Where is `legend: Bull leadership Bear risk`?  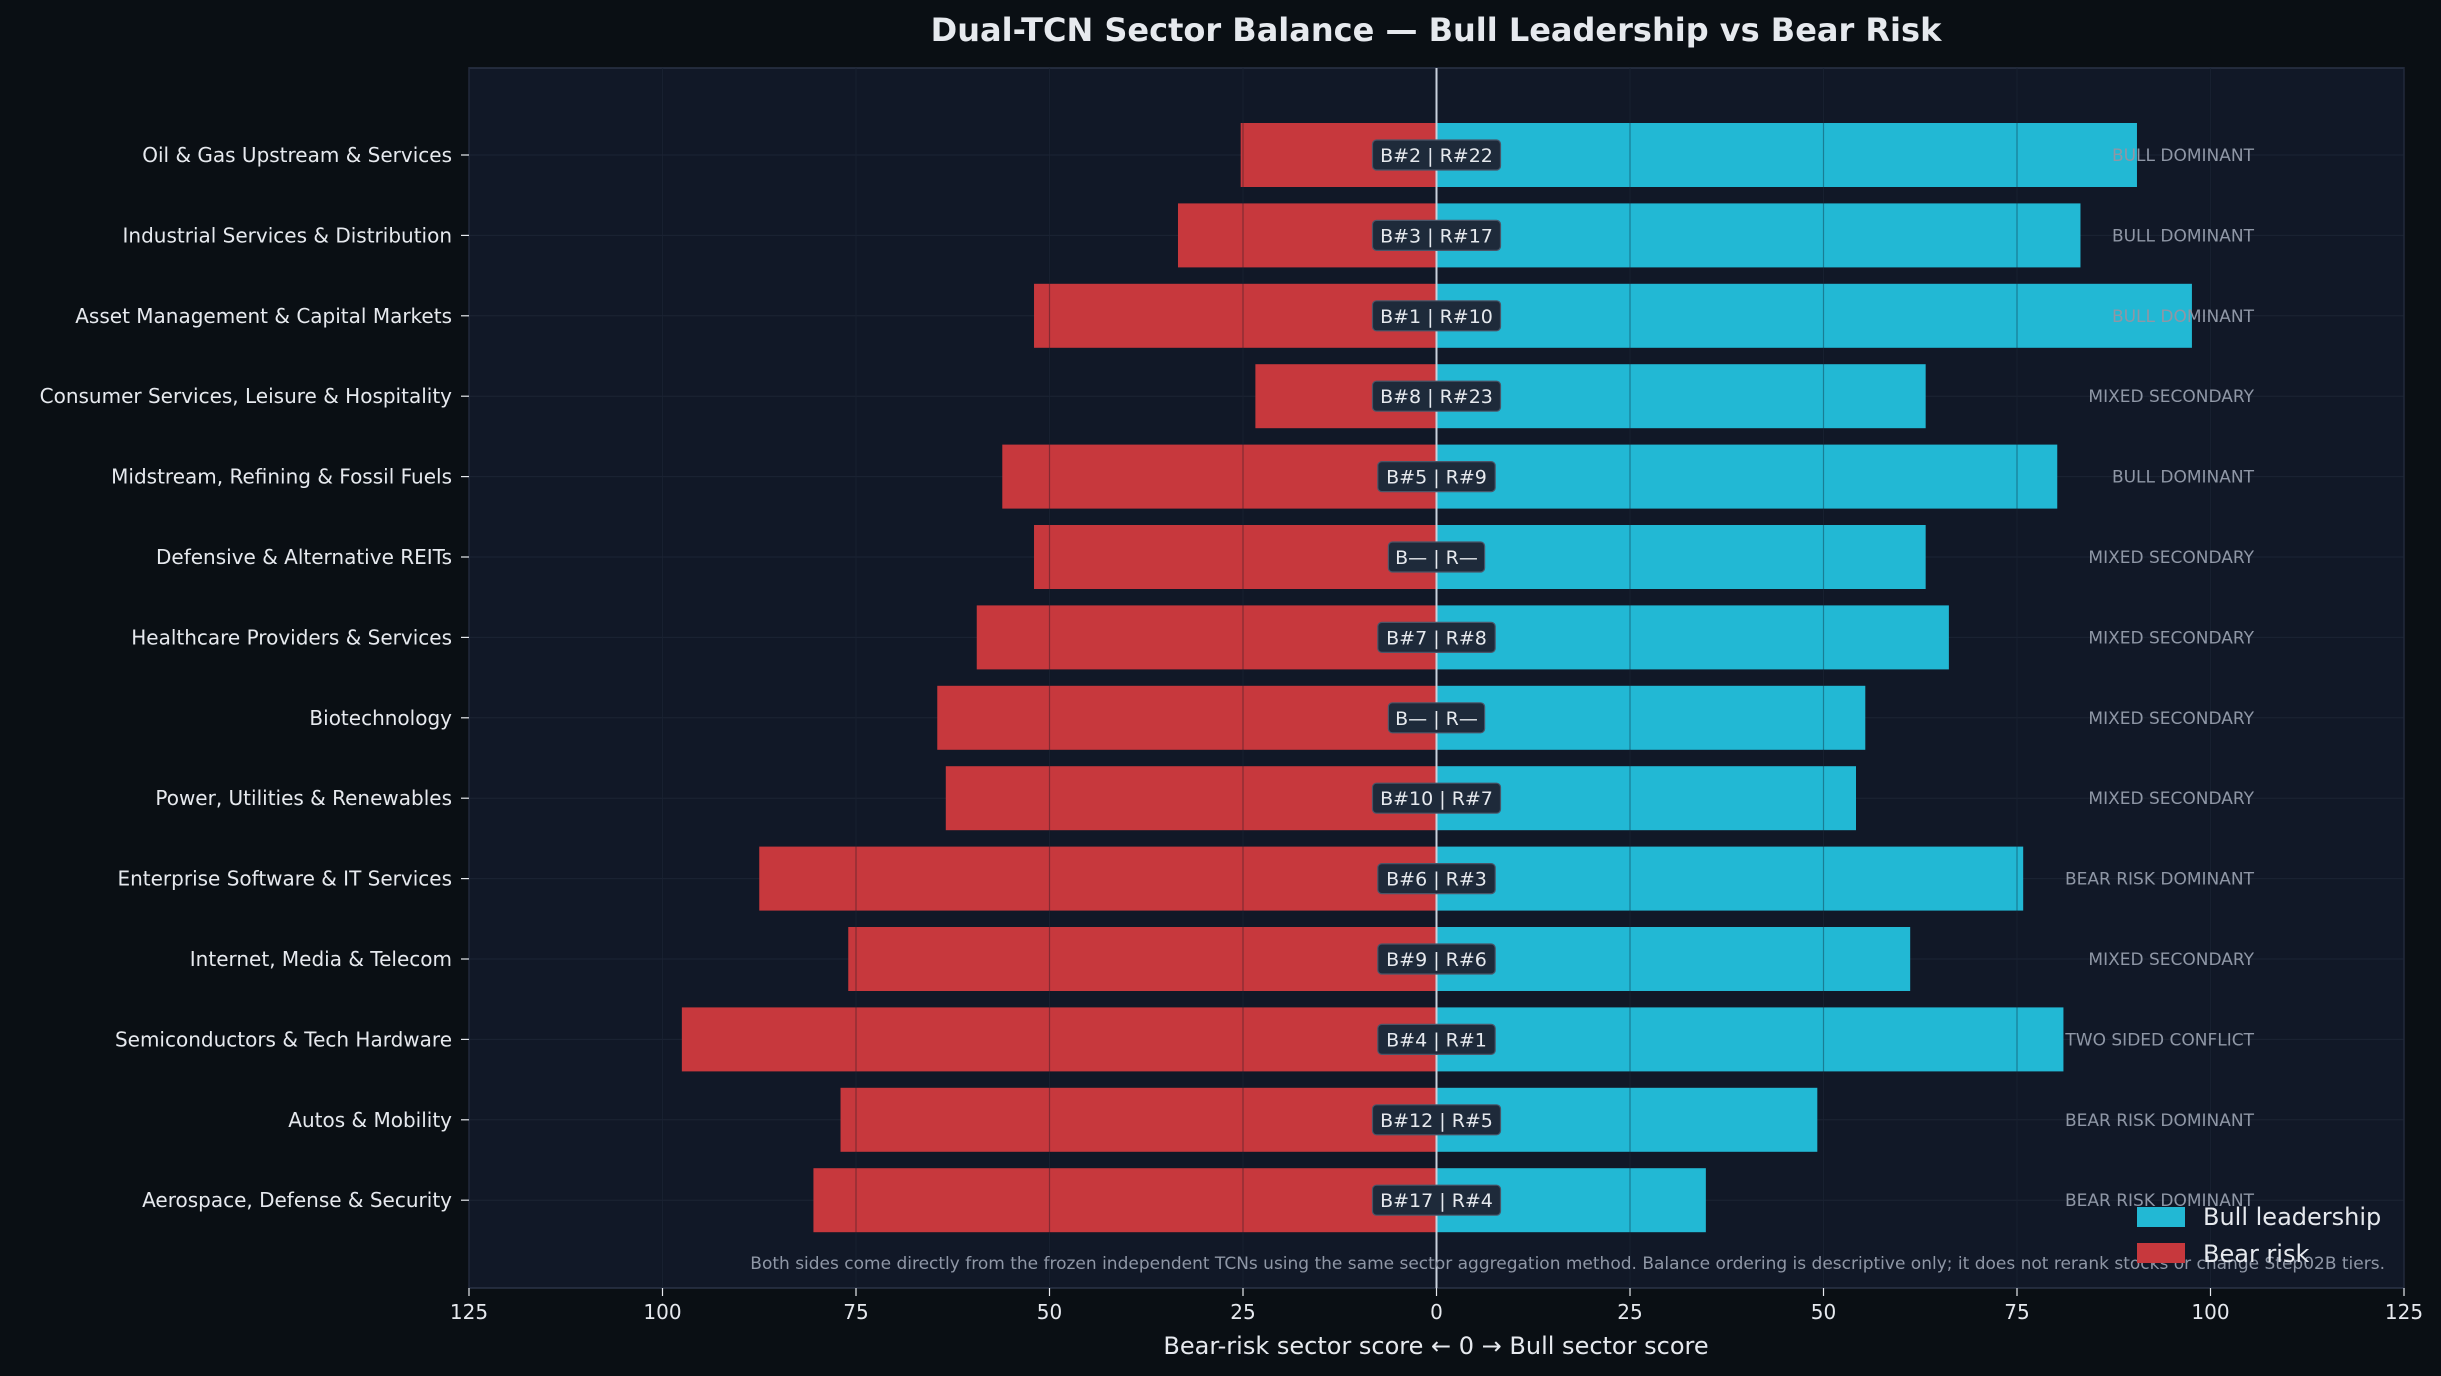 legend: Bull leadership Bear risk is located at coordinates (2259, 1235).